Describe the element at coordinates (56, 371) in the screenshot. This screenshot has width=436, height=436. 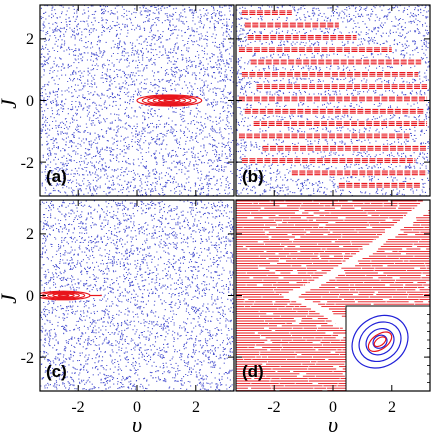
I see `panel-label-c: (c)` at that location.